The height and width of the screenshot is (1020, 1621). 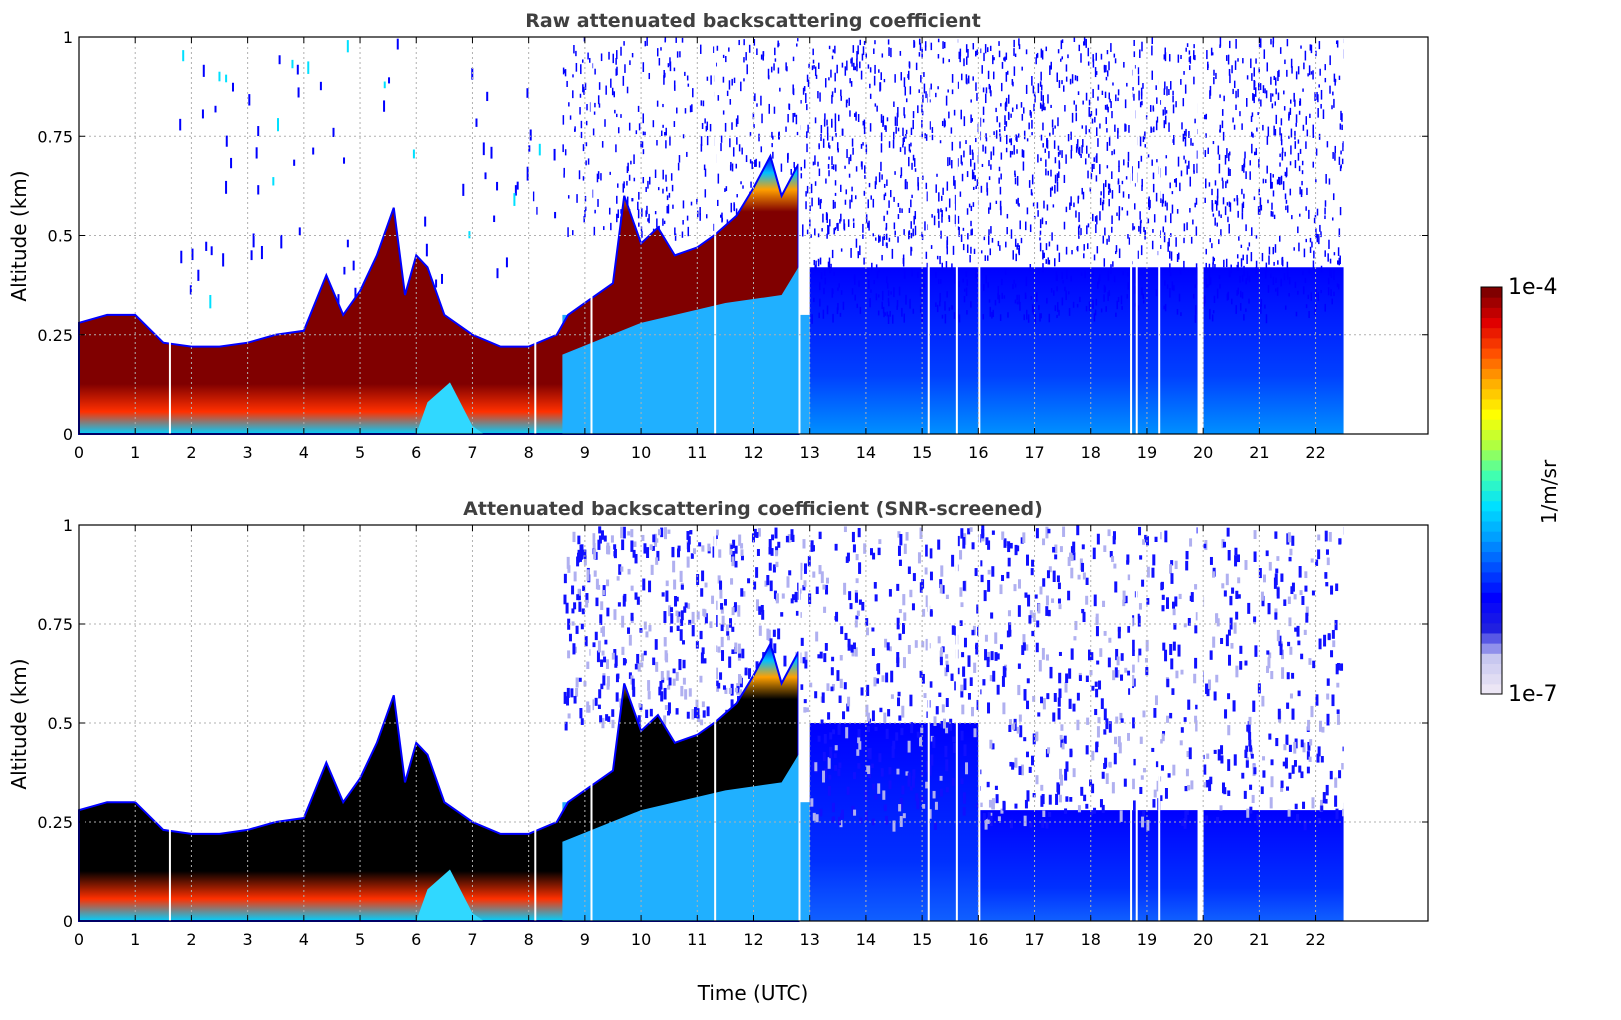 I want to click on colorbar-unit-label: 1/m/sr, so click(x=1549, y=491).